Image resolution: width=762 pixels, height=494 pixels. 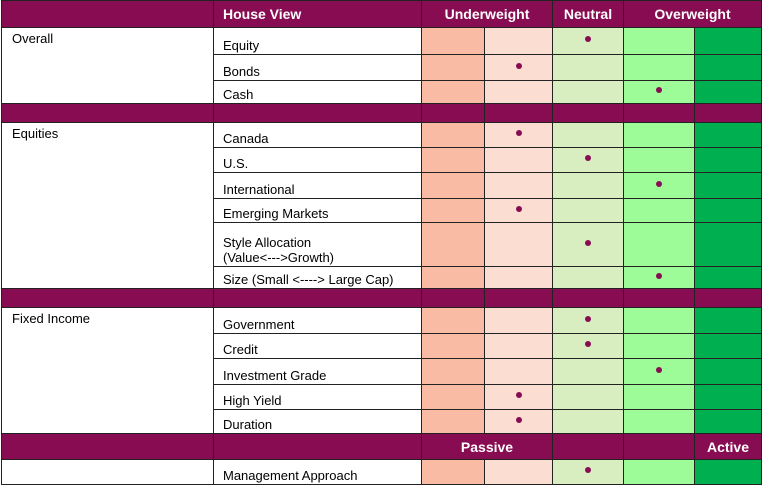 I want to click on item-label: Cash, so click(x=317, y=92).